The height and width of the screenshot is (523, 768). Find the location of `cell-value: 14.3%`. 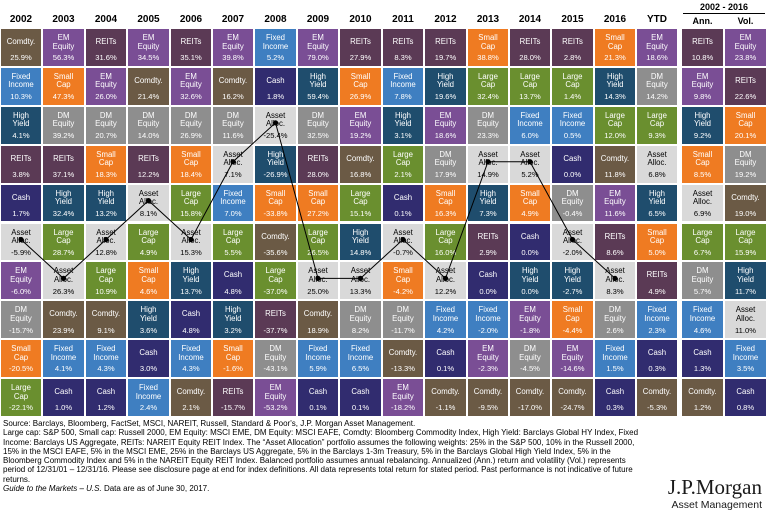

cell-value: 14.3% is located at coordinates (615, 97).